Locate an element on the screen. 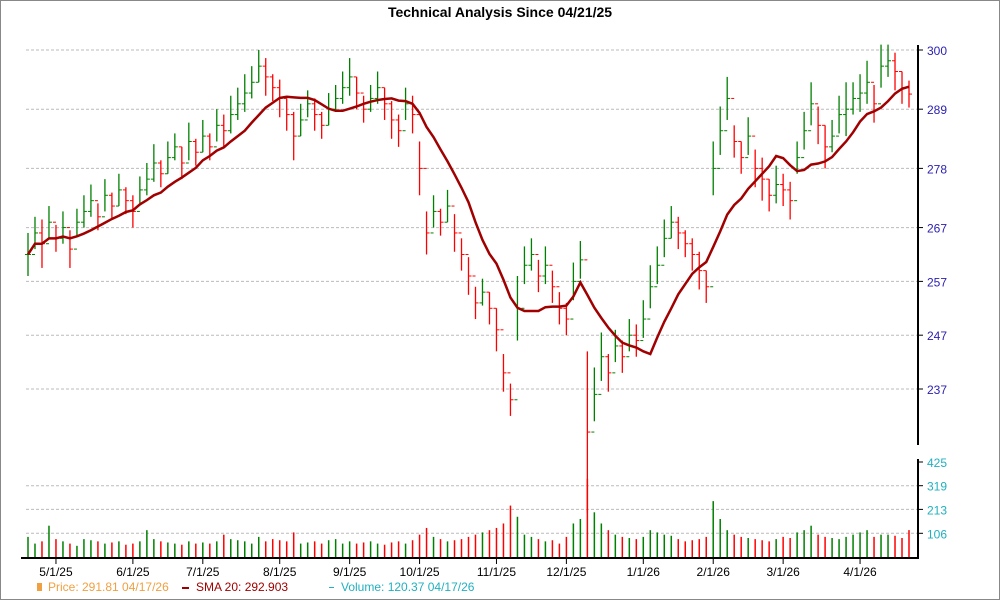  volume-swatch is located at coordinates (331, 588).